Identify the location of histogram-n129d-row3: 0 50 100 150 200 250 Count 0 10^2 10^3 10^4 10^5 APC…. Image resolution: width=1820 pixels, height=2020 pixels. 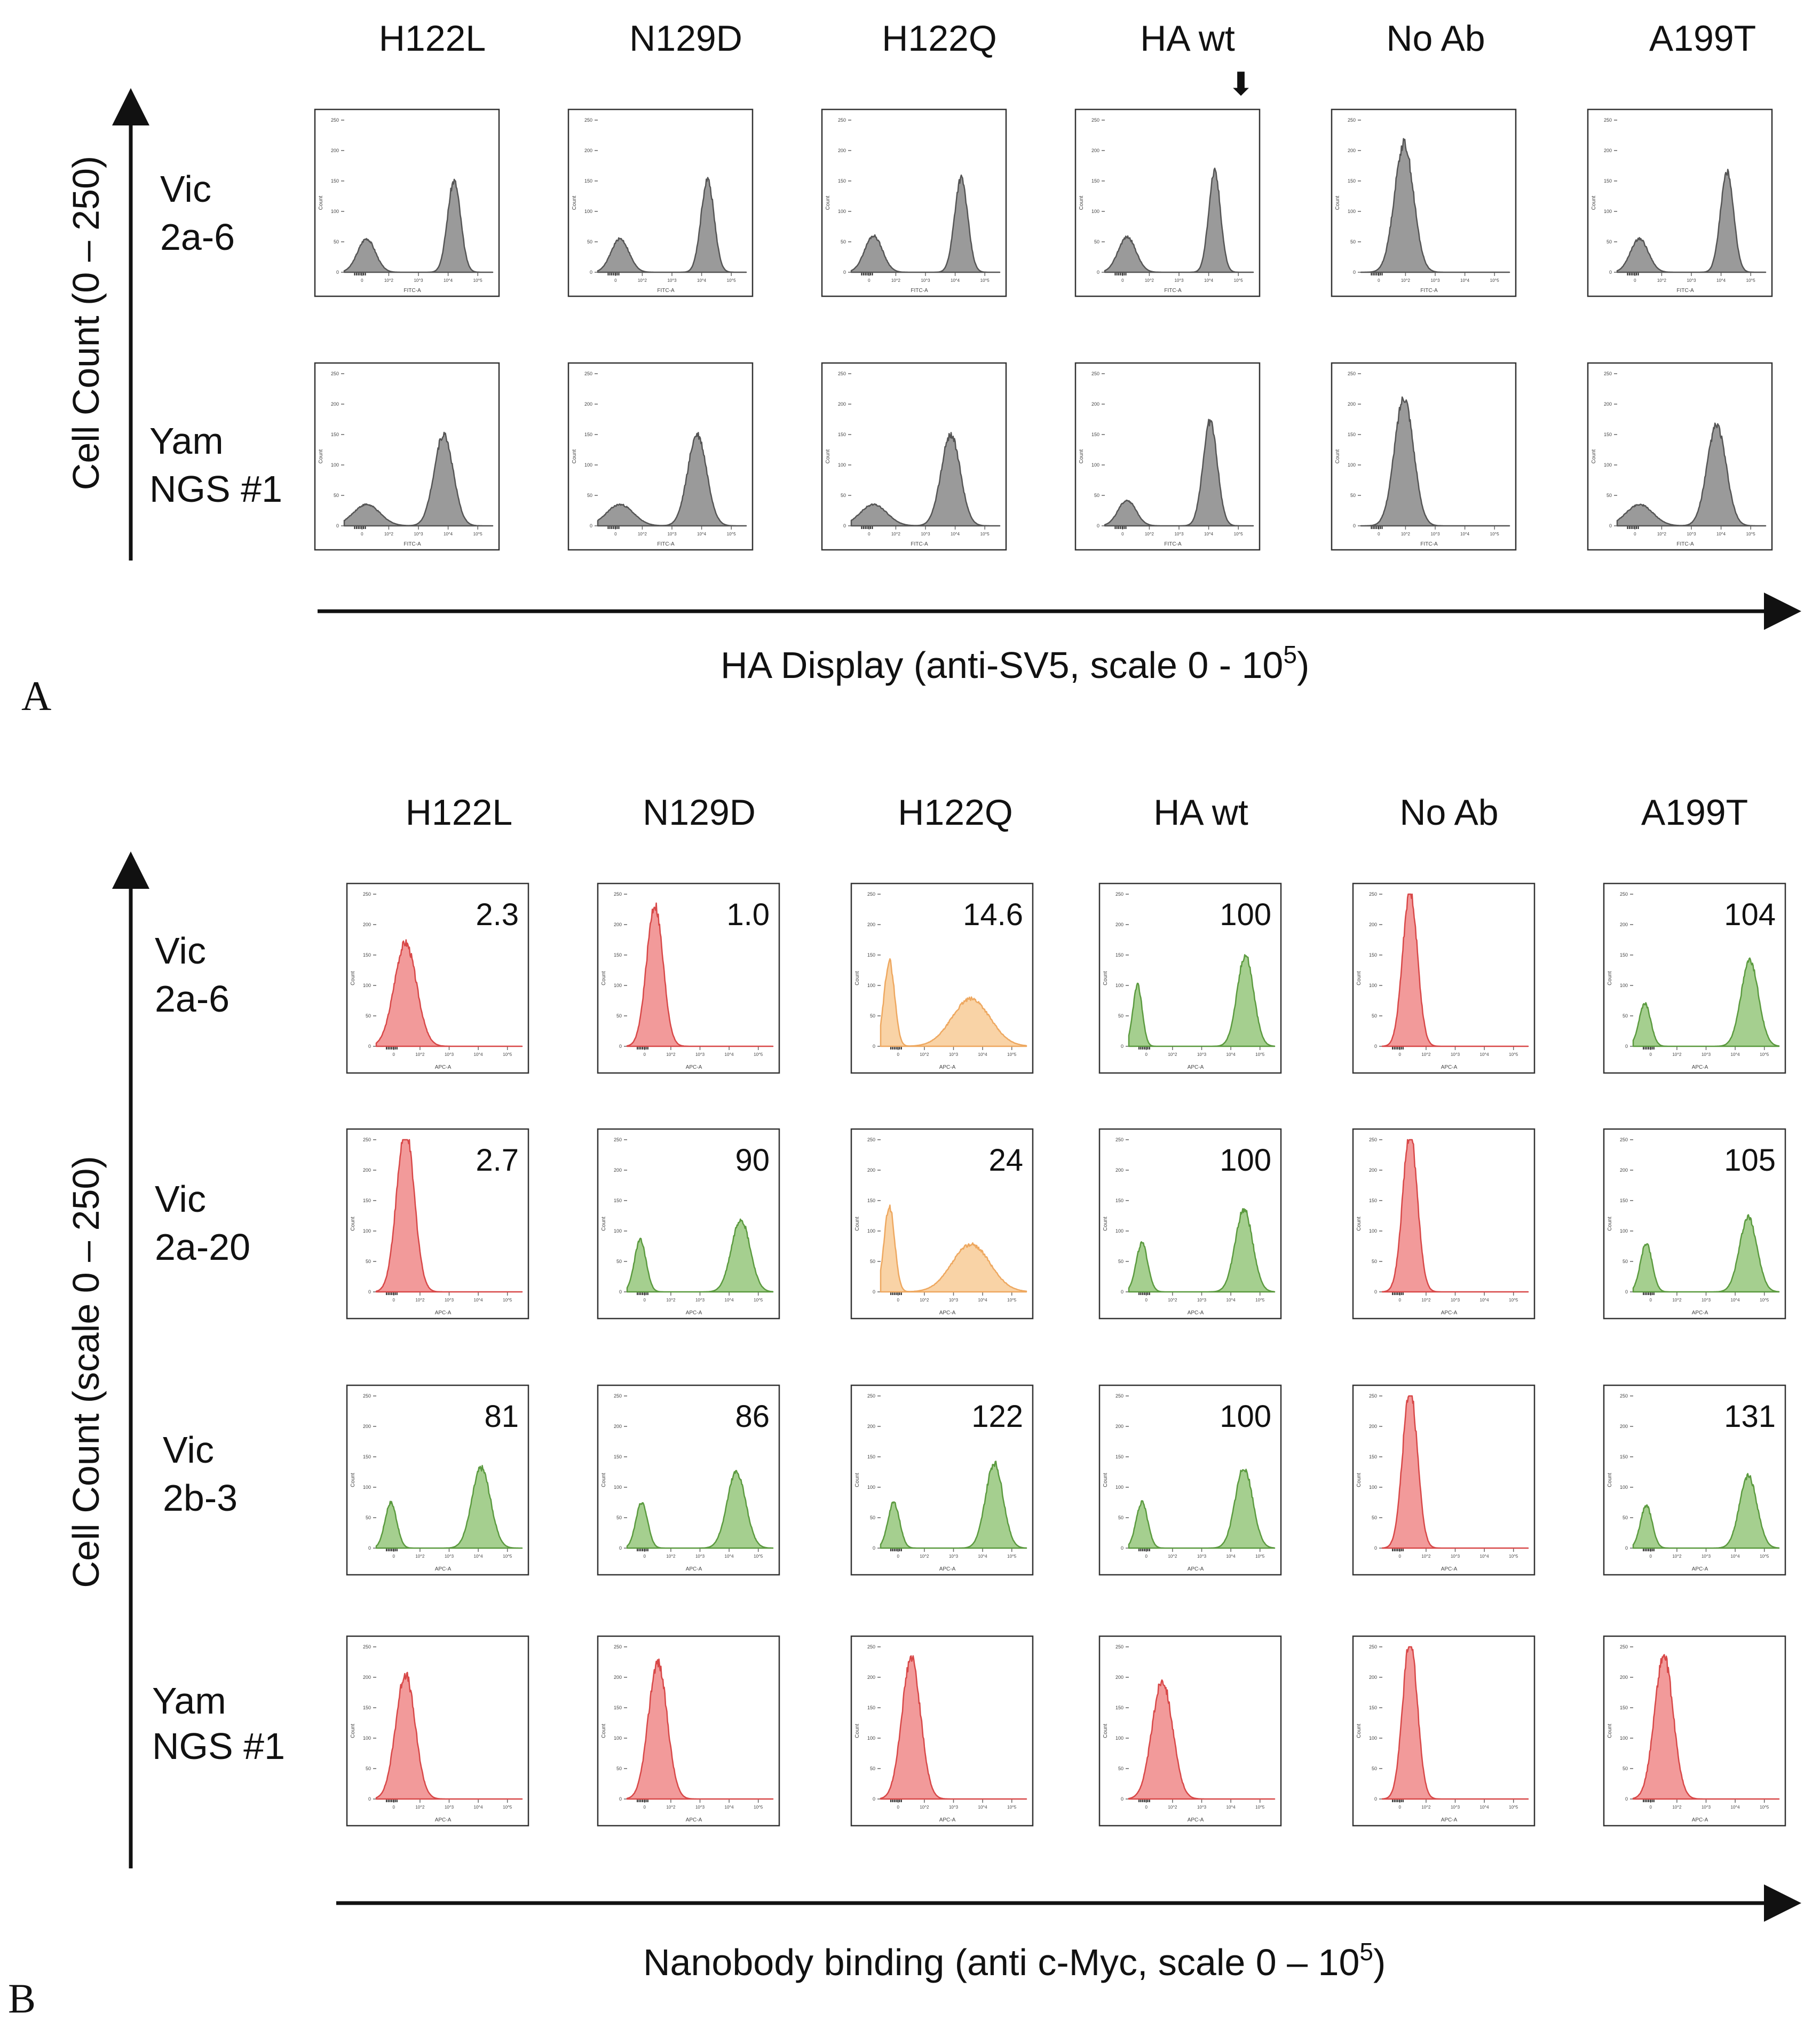
(688, 1480).